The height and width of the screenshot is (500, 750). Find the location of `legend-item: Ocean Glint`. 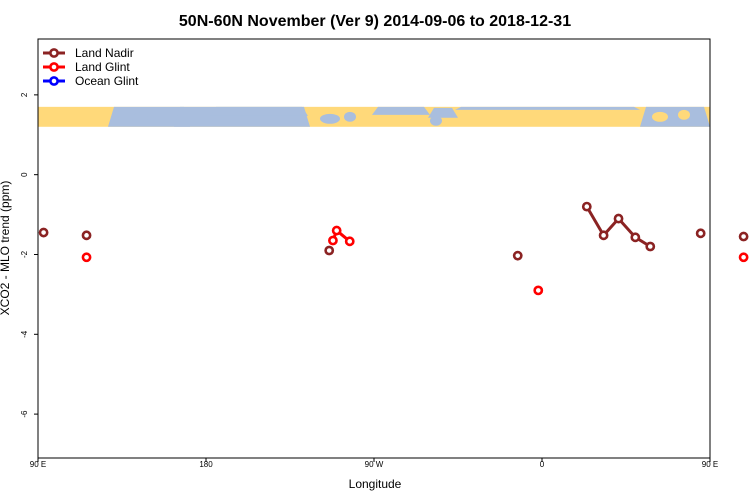

legend-item: Ocean Glint is located at coordinates (91, 81).